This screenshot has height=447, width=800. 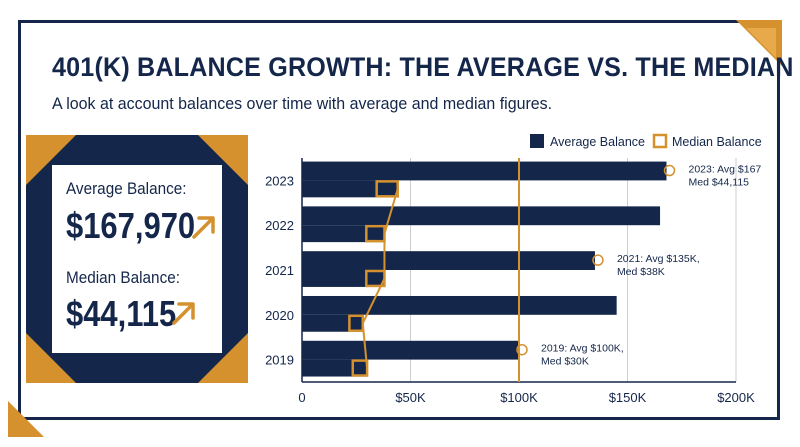 What do you see at coordinates (279, 180) in the screenshot?
I see `y-tick-label: 2023` at bounding box center [279, 180].